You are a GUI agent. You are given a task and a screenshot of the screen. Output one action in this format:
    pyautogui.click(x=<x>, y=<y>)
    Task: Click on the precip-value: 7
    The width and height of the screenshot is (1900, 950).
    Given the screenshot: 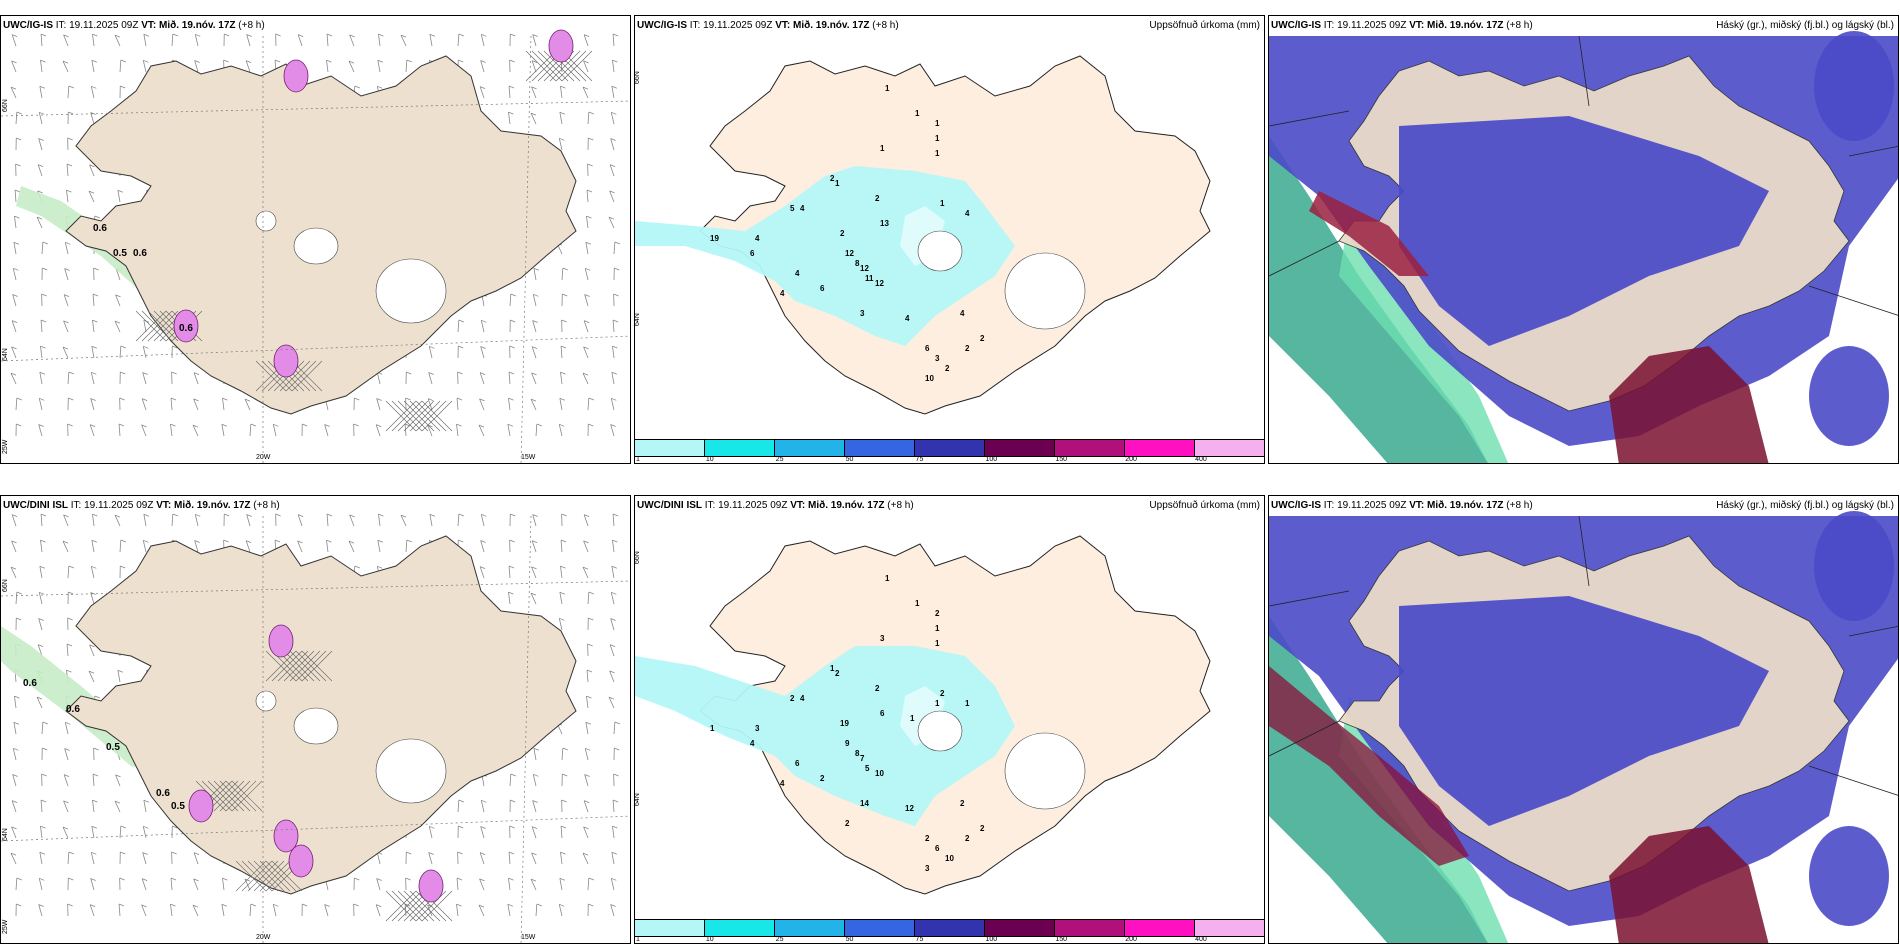 What is the action you would take?
    pyautogui.click(x=862, y=758)
    